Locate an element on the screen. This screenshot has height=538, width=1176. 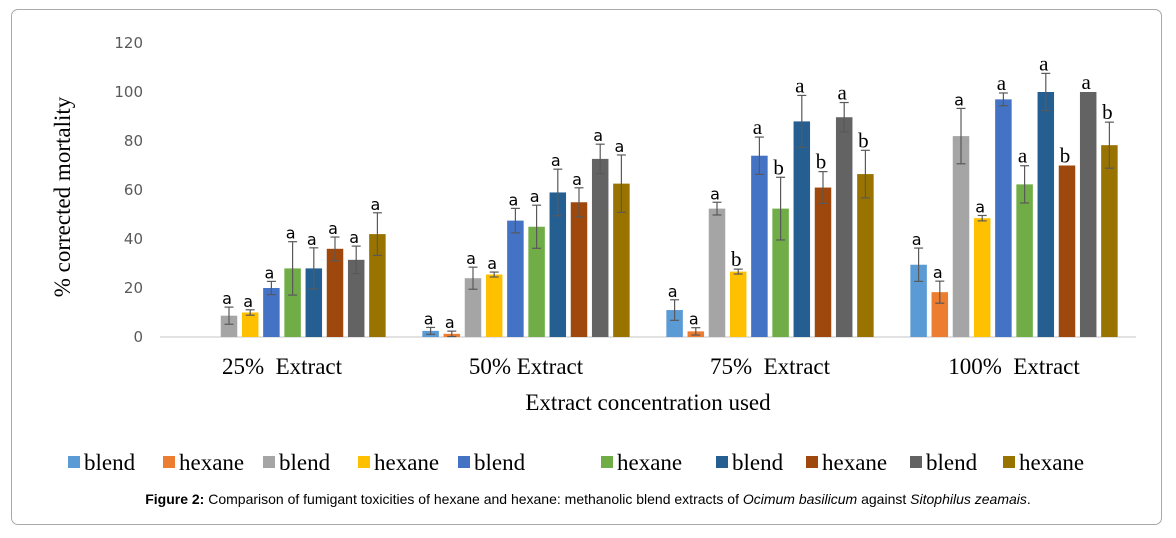
x-tick-label: 100% Extract is located at coordinates (1014, 366).